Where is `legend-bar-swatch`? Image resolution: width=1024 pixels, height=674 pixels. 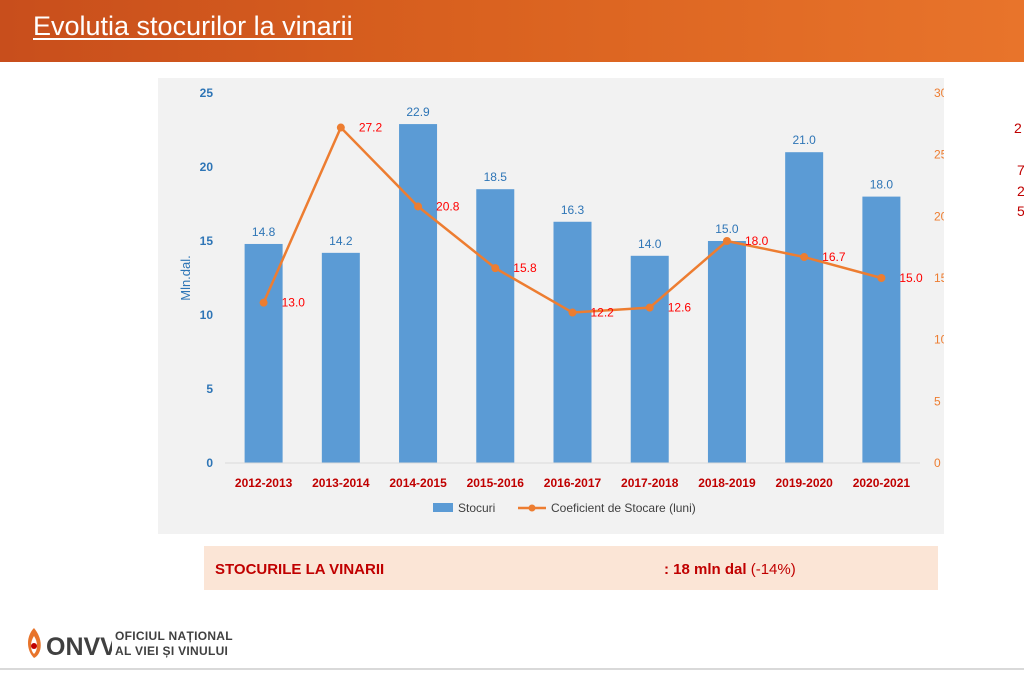
legend-bar-swatch is located at coordinates (443, 507).